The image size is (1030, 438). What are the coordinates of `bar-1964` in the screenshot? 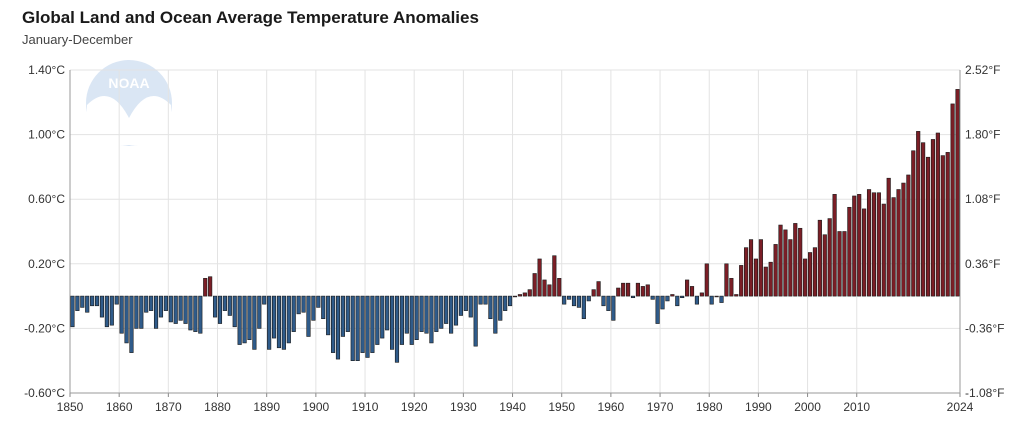 It's located at (633, 297).